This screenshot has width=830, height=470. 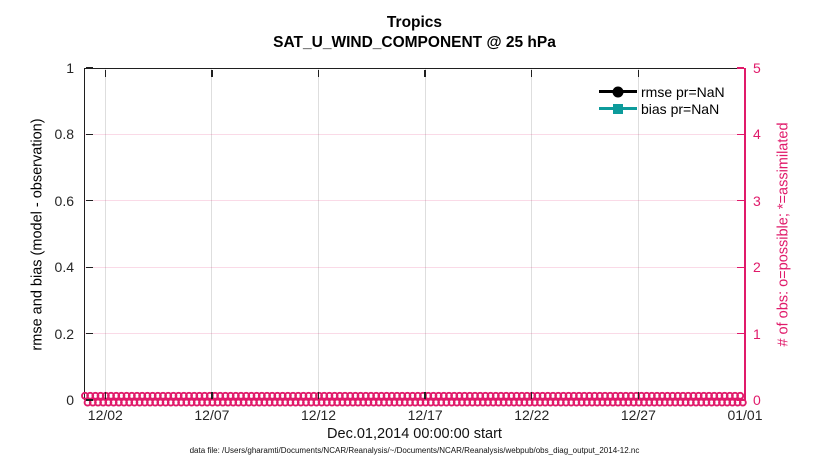 I want to click on x-tick-label: 12/07, so click(x=212, y=415).